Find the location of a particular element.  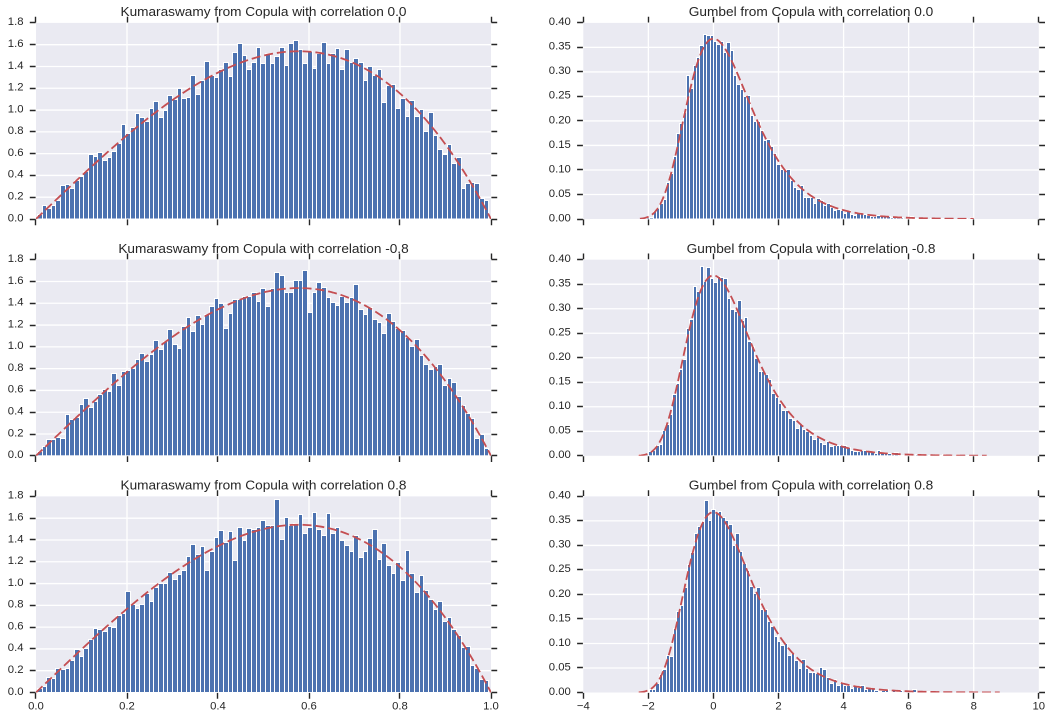

svg-text: 4 is located at coordinates (843, 707).